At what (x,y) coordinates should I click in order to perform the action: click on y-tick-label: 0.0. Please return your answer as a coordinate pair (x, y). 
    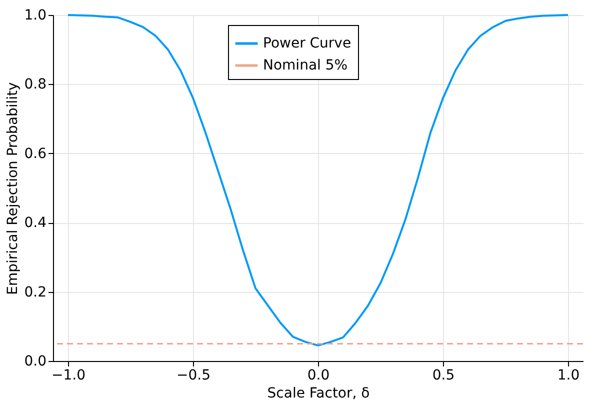
    Looking at the image, I should click on (35, 362).